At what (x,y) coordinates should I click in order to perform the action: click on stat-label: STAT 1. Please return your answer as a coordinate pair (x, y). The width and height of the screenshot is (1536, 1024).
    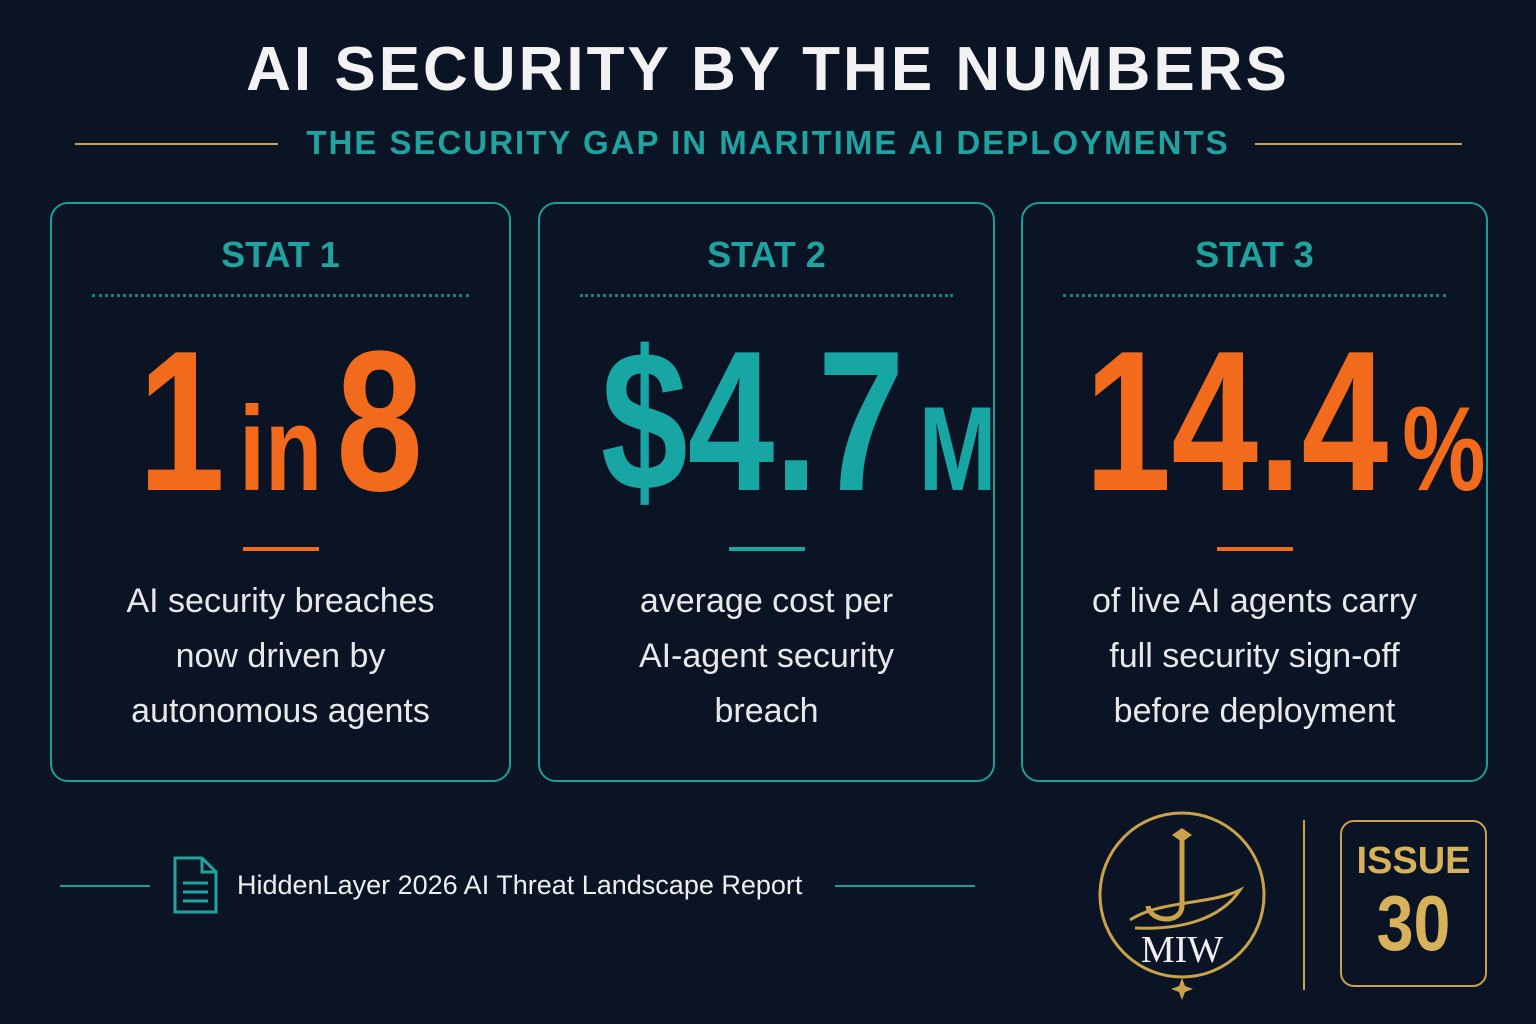
    Looking at the image, I should click on (280, 254).